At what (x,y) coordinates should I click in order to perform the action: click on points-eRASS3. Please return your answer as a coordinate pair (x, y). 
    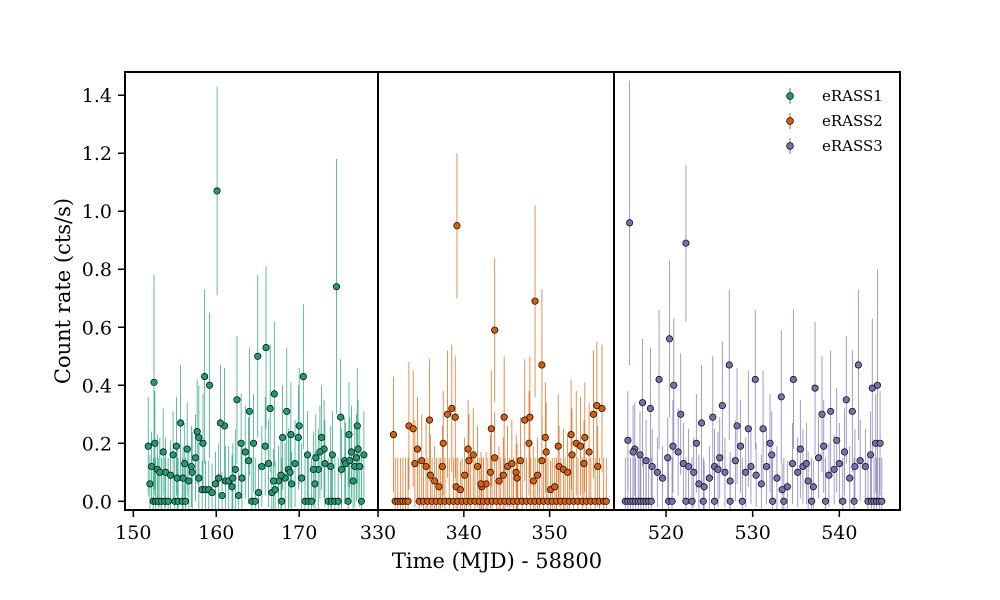
    Looking at the image, I should click on (753, 362).